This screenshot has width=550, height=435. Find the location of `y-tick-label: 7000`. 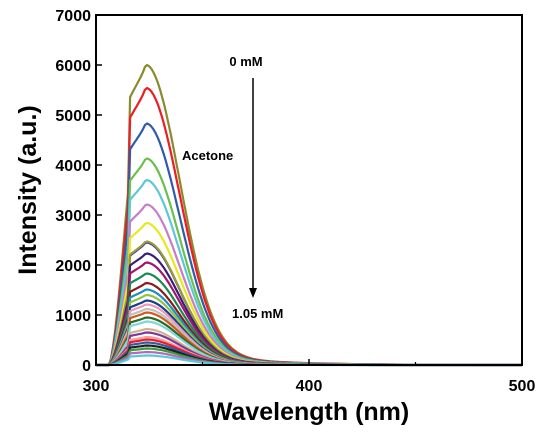

y-tick-label: 7000 is located at coordinates (73, 16).